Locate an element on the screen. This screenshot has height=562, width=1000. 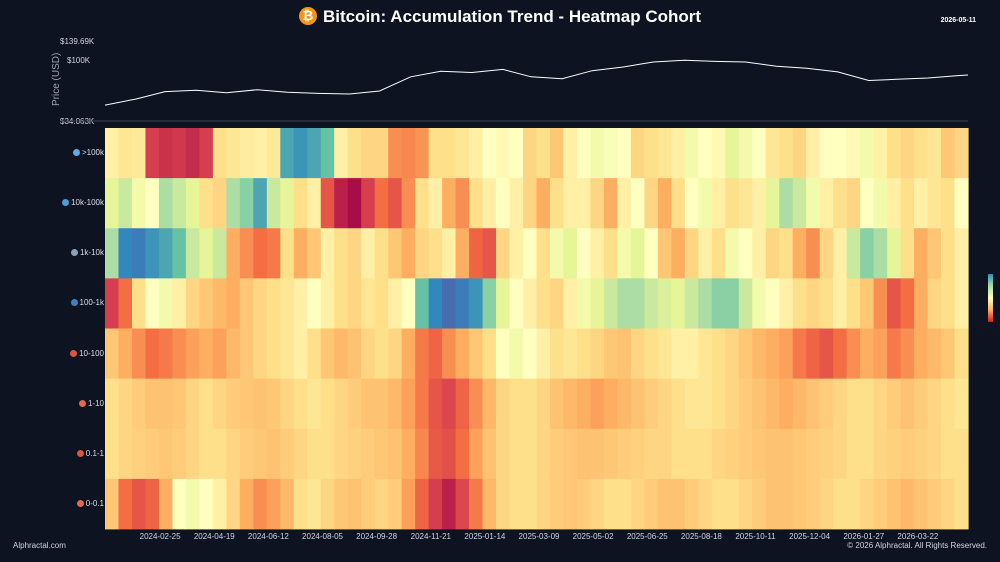
x-tick-label: 2024-06-12 is located at coordinates (268, 536).